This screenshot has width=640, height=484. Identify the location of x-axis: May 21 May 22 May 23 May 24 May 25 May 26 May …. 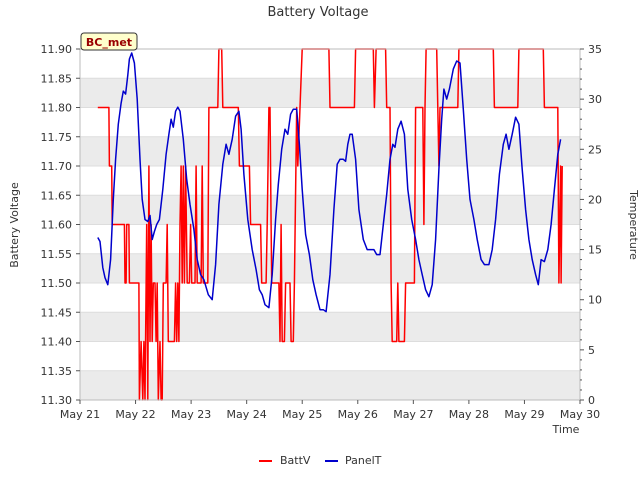
(330, 410).